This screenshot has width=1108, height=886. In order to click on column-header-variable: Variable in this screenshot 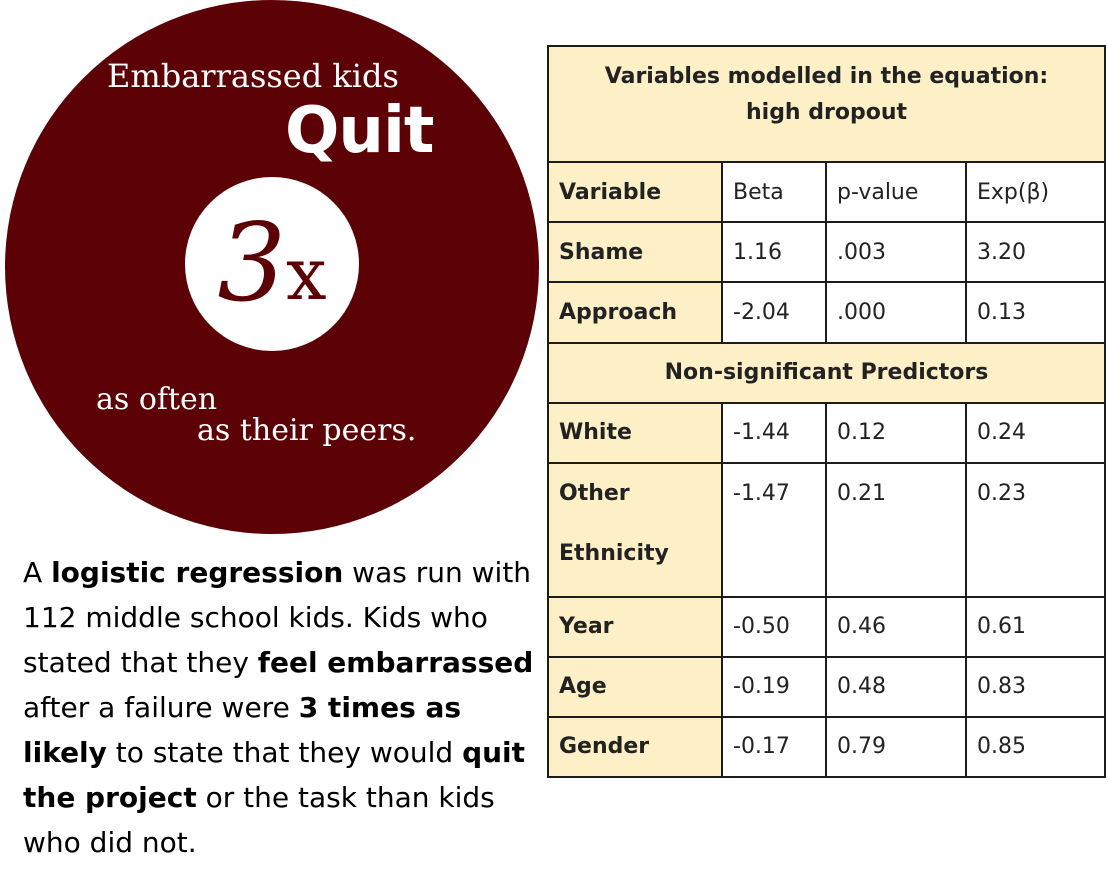, I will do `click(635, 192)`.